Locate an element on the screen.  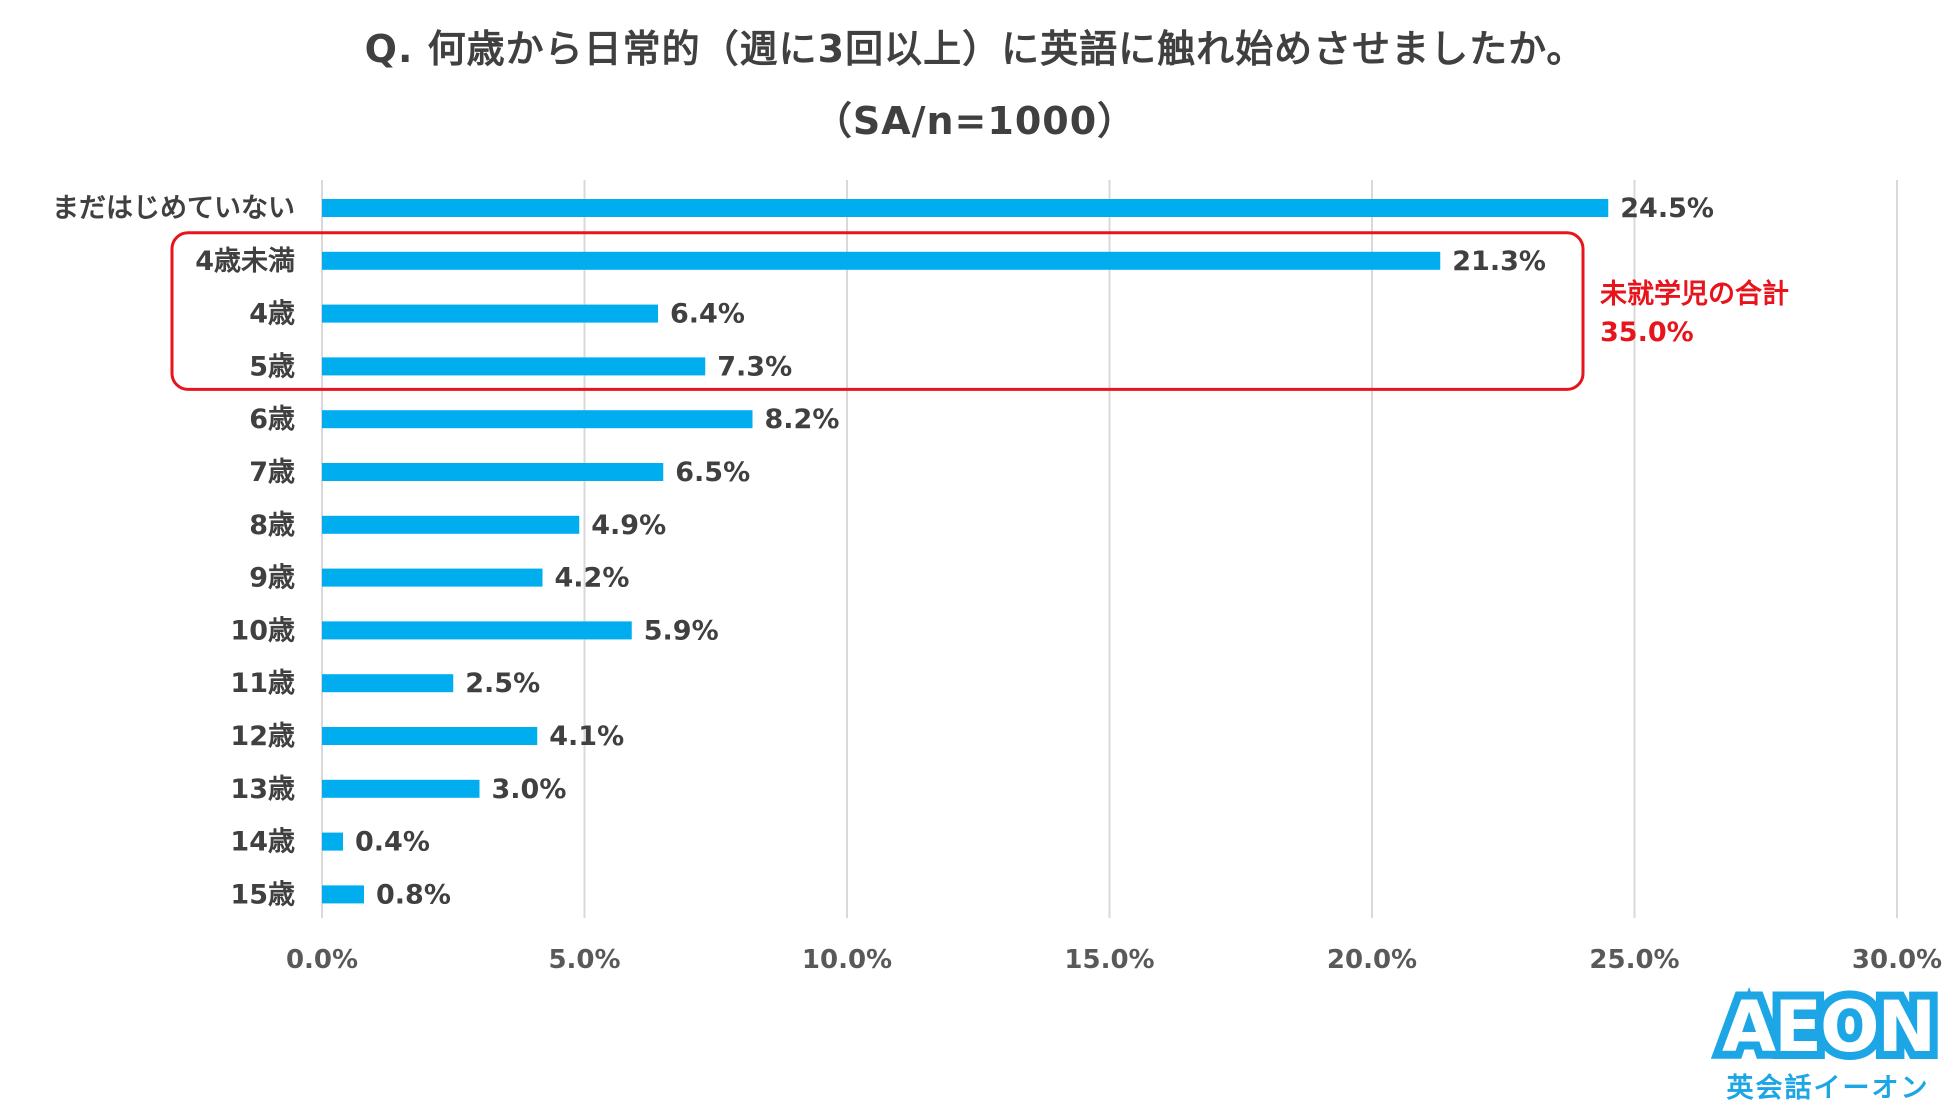
x-tick-label: 5.0% is located at coordinates (584, 960).